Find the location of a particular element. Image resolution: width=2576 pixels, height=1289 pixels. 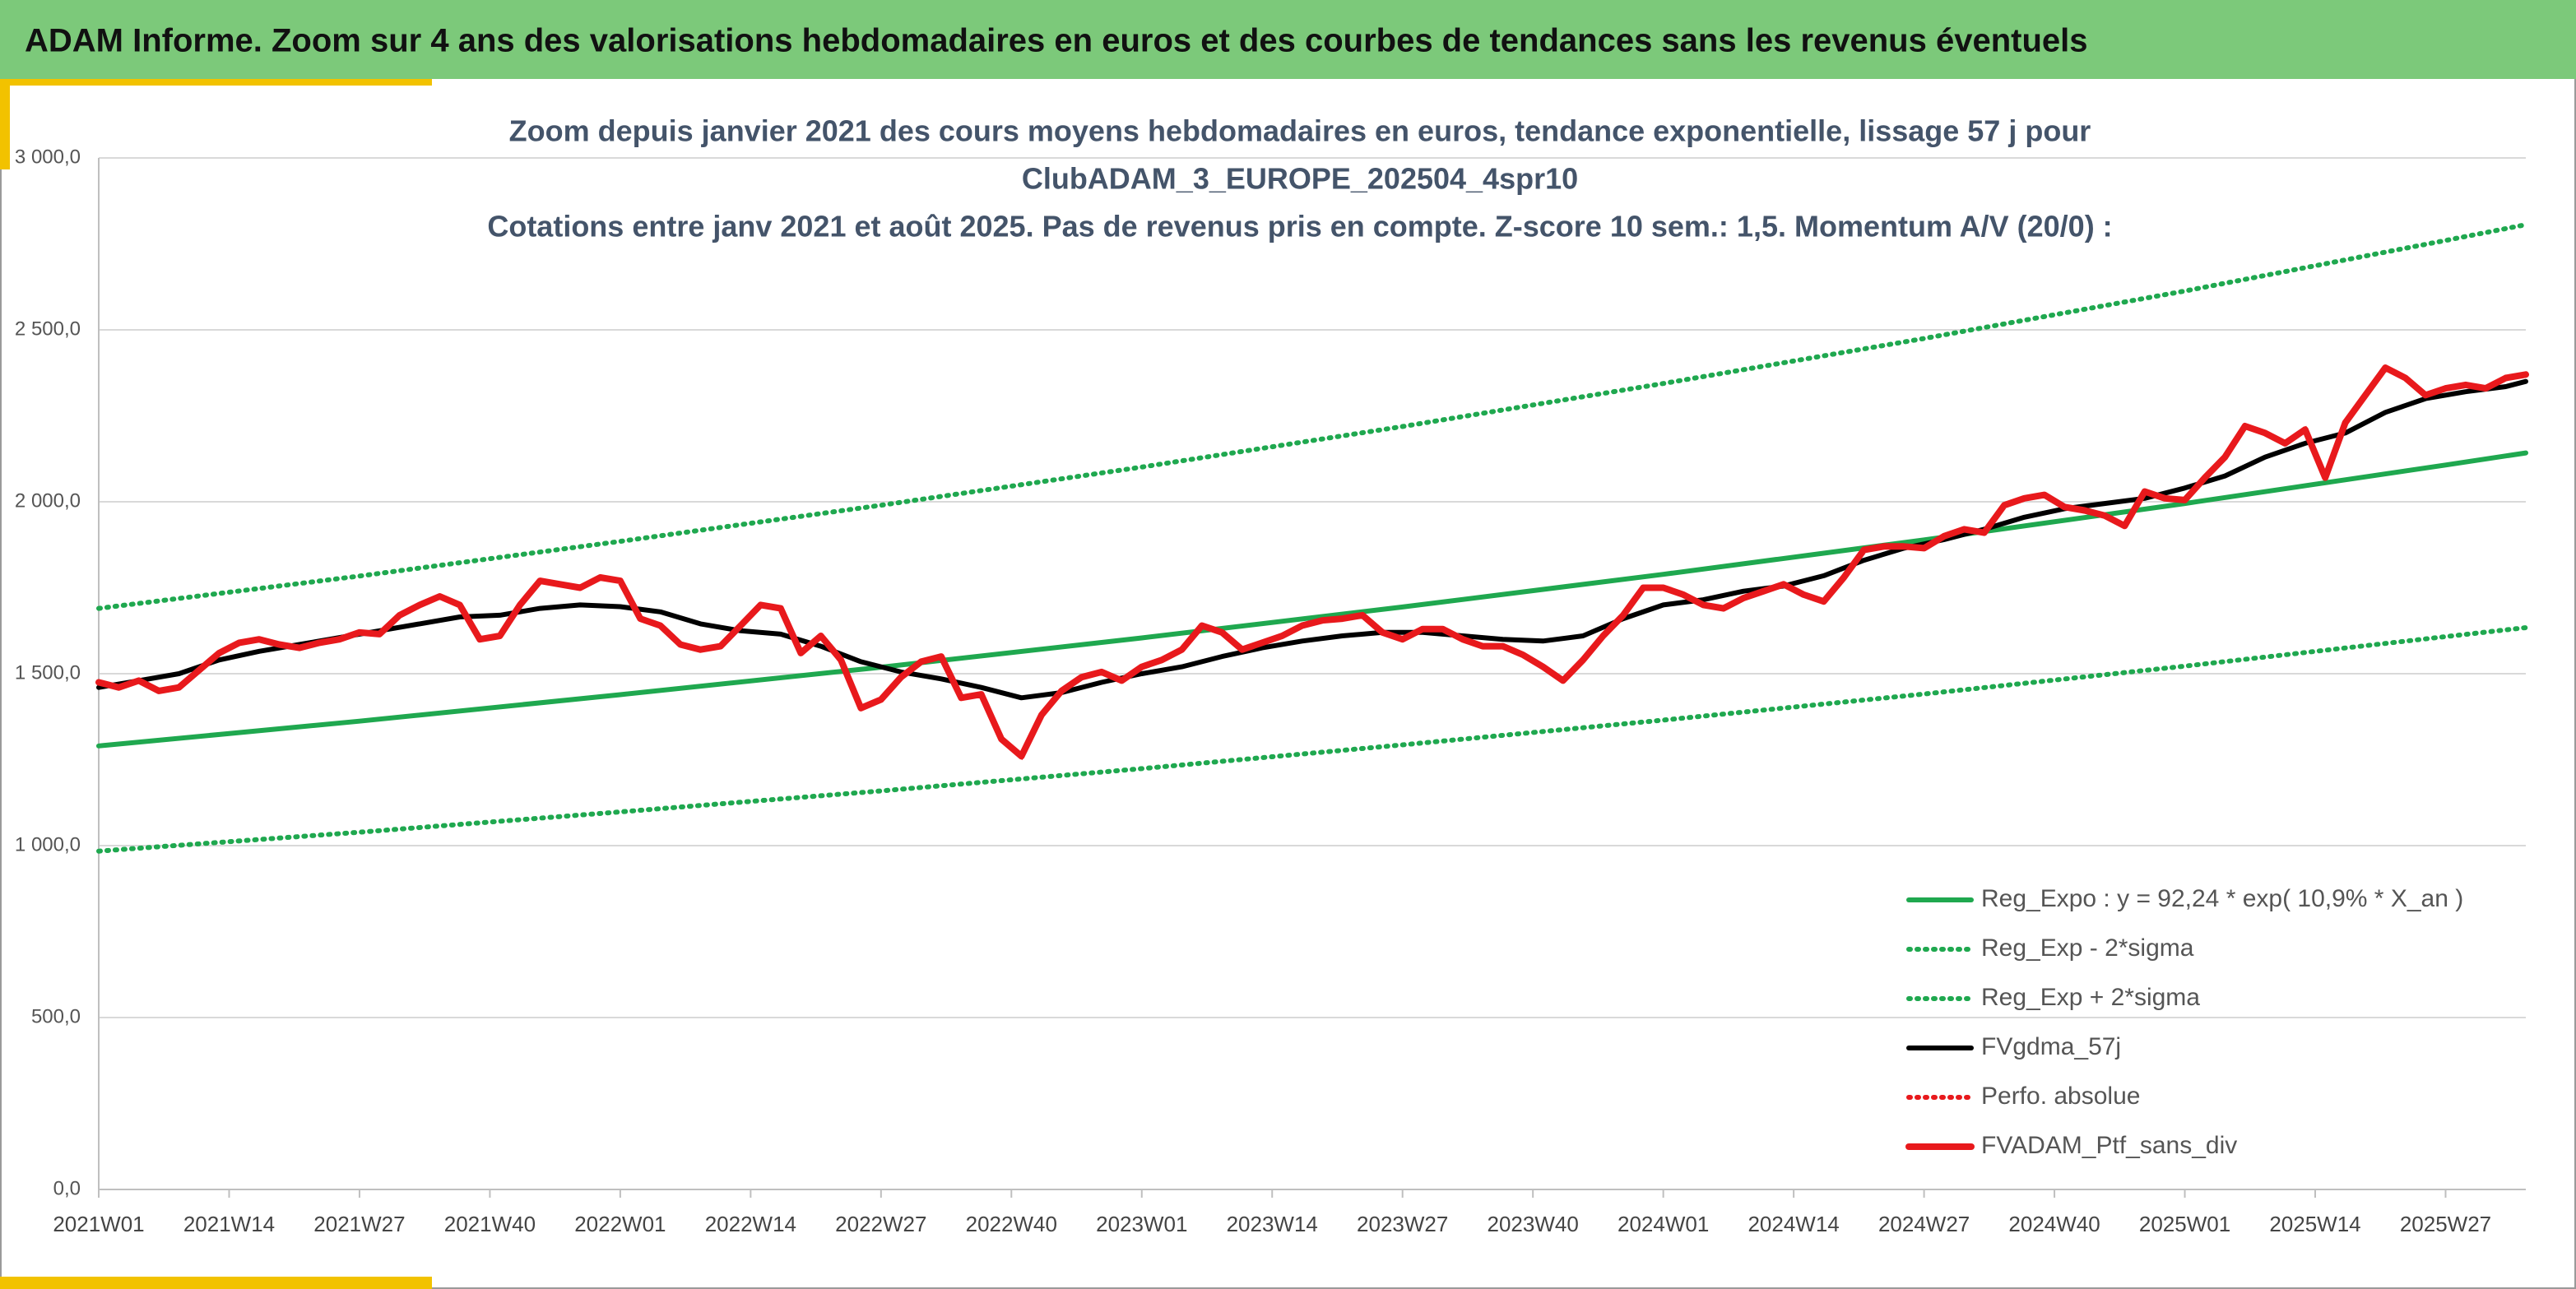

x-tick-label: 2021W27 is located at coordinates (359, 1224).